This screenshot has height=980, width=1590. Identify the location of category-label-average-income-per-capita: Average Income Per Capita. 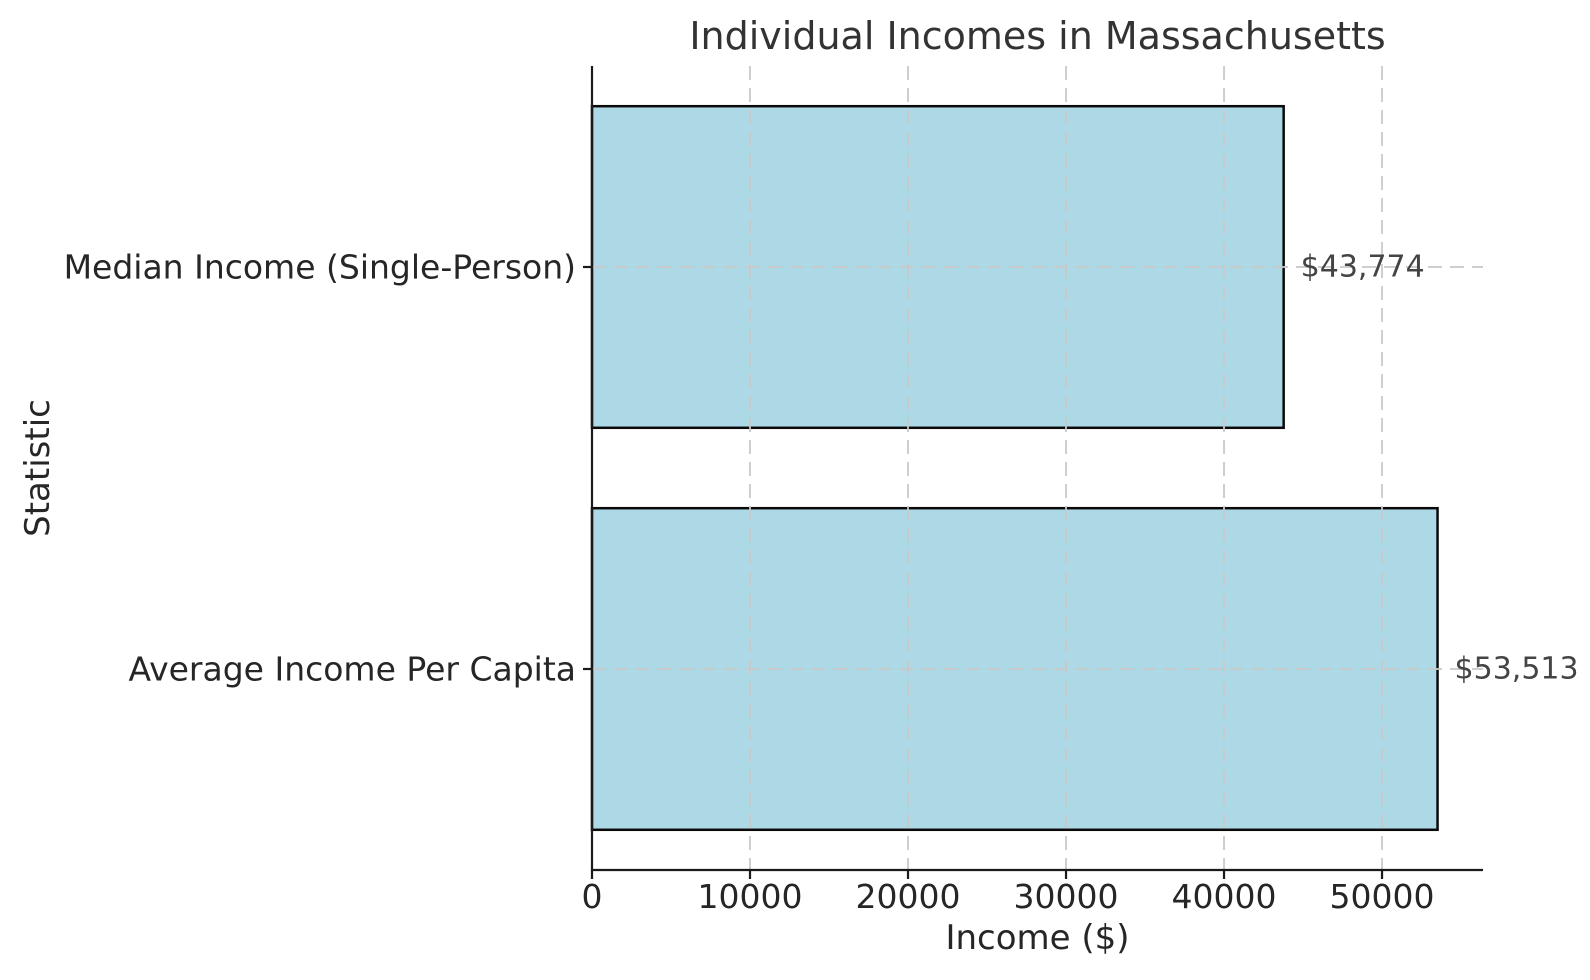
(352, 669).